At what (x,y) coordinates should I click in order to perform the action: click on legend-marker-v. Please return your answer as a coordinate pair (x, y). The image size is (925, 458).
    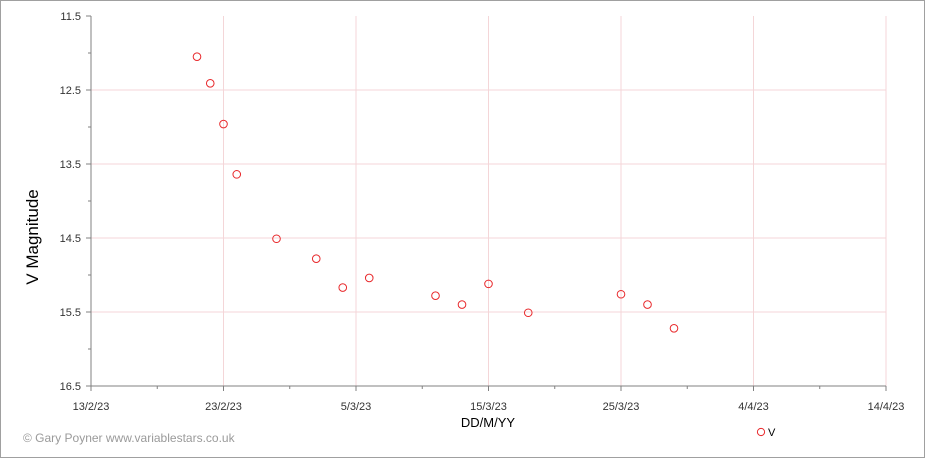
    Looking at the image, I should click on (761, 432).